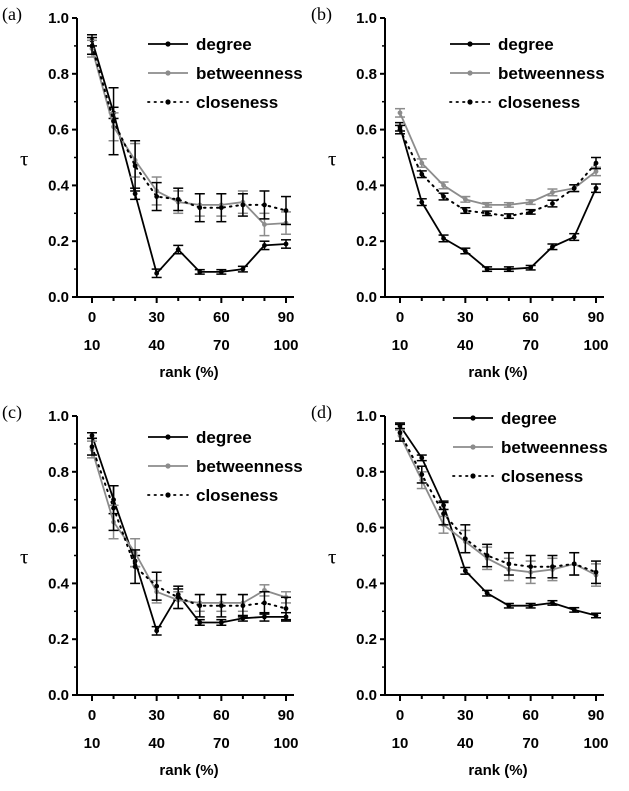 This screenshot has width=629, height=791. Describe the element at coordinates (58, 74) in the screenshot. I see `y-tick-label: 0.8` at that location.